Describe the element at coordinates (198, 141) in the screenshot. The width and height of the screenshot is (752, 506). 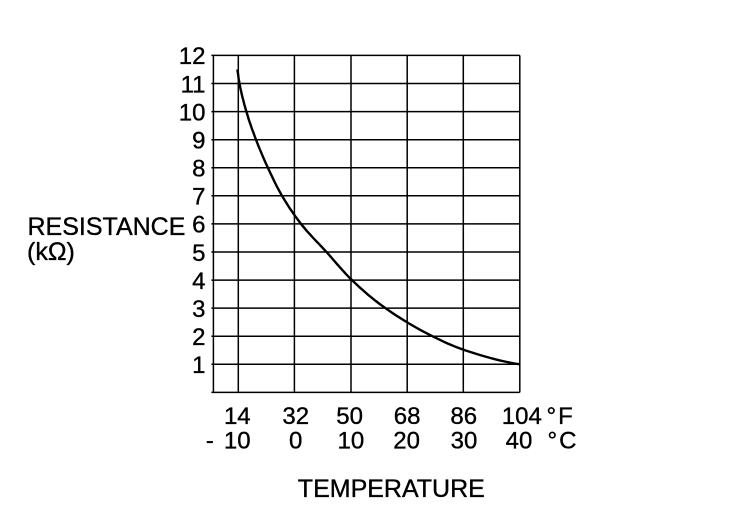
I see `svg-text: 9` at that location.